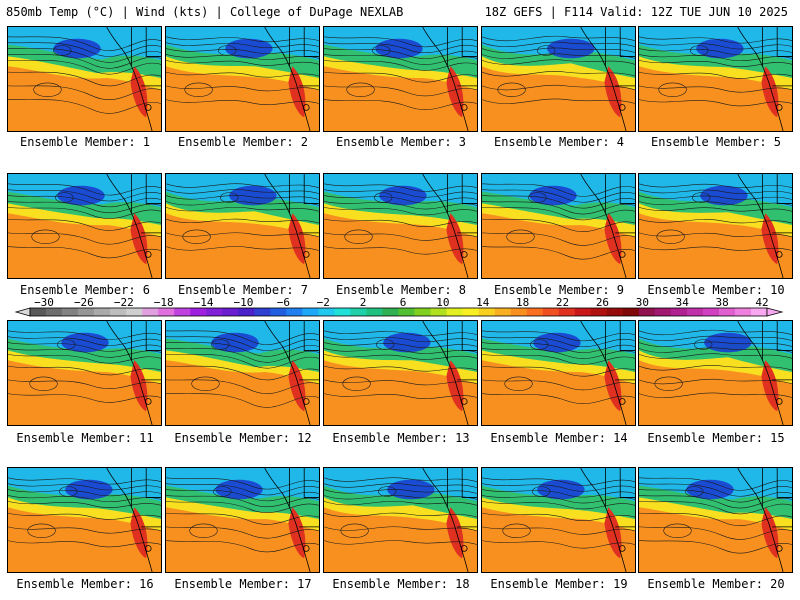  What do you see at coordinates (85, 584) in the screenshot?
I see `ensemble-member-label: Ensemble Member: 16` at bounding box center [85, 584].